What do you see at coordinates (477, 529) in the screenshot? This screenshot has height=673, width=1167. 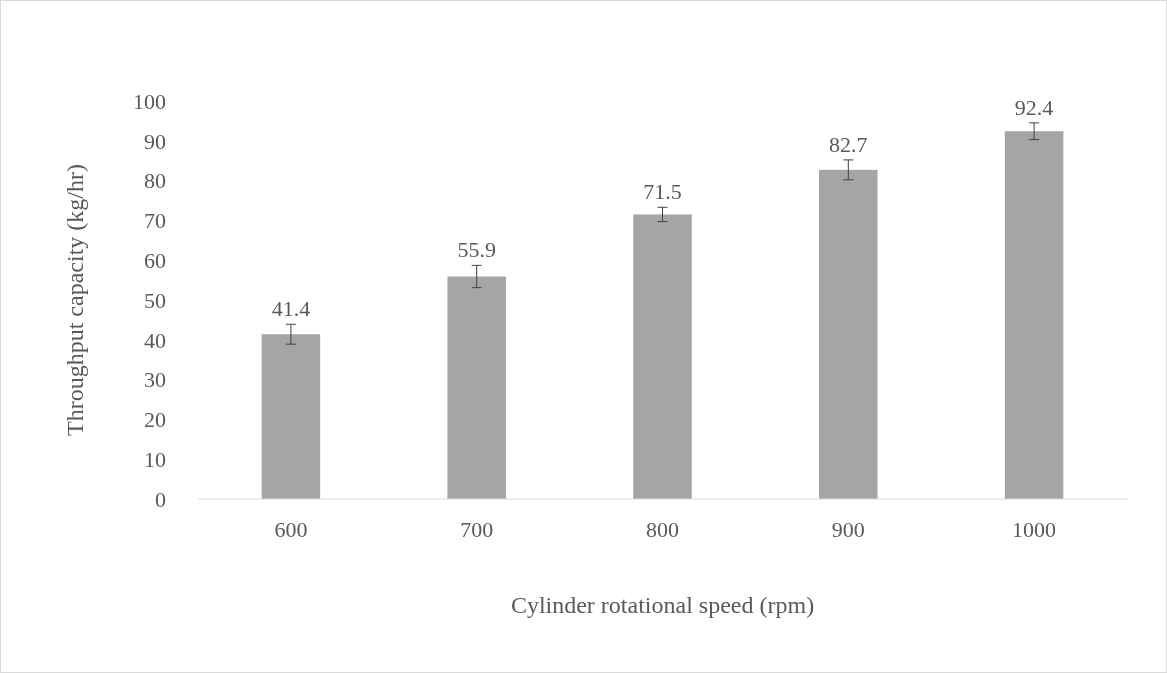 I see `x-tick-label: 700` at bounding box center [477, 529].